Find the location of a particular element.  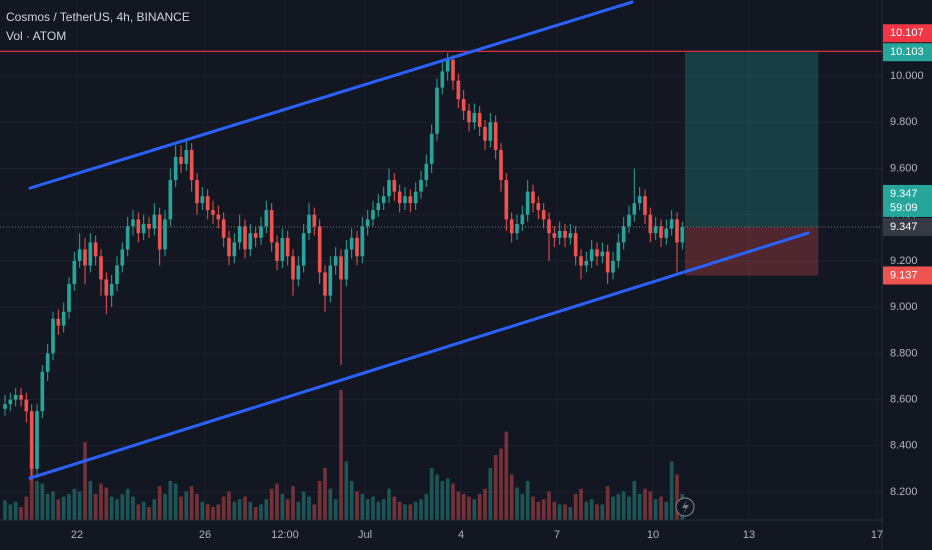

target-price-tag-box is located at coordinates (907, 52).